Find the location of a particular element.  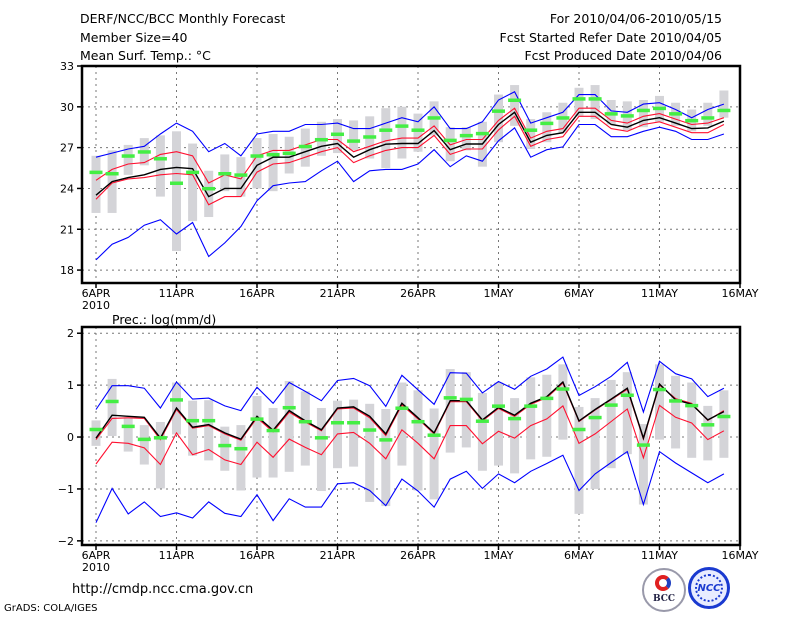

precip-panel-title: Prec.: log(mm/d) is located at coordinates (164, 319).